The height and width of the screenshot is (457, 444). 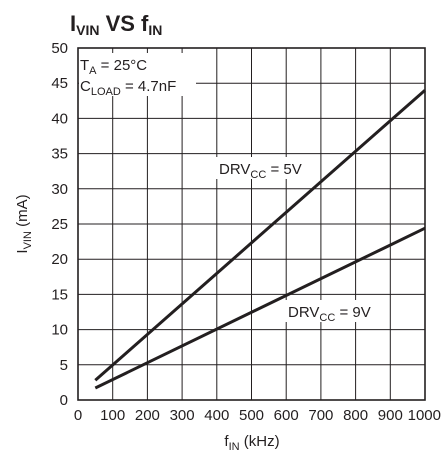 What do you see at coordinates (59, 83) in the screenshot?
I see `y-tick-label: 45` at bounding box center [59, 83].